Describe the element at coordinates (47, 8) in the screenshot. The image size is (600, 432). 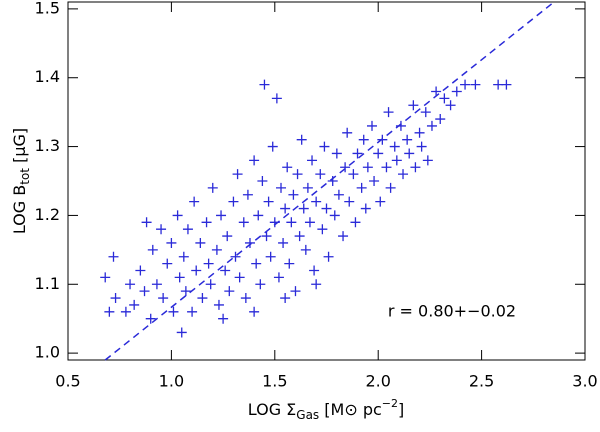
I see `y-tick-label: 1.5` at that location.